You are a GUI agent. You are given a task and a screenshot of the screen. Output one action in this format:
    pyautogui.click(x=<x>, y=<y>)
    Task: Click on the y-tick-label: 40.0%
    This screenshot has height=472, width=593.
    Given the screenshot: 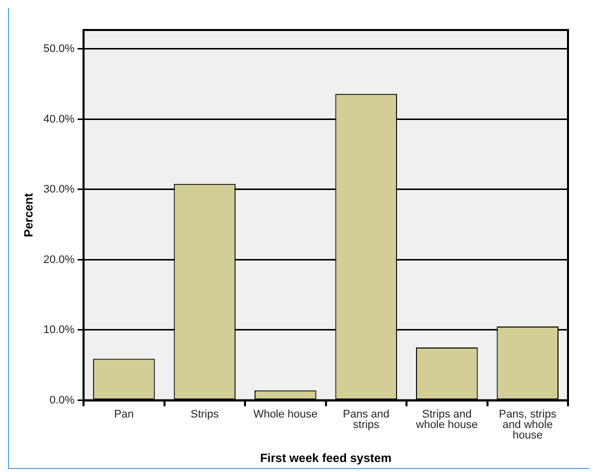 What is the action you would take?
    pyautogui.click(x=59, y=119)
    